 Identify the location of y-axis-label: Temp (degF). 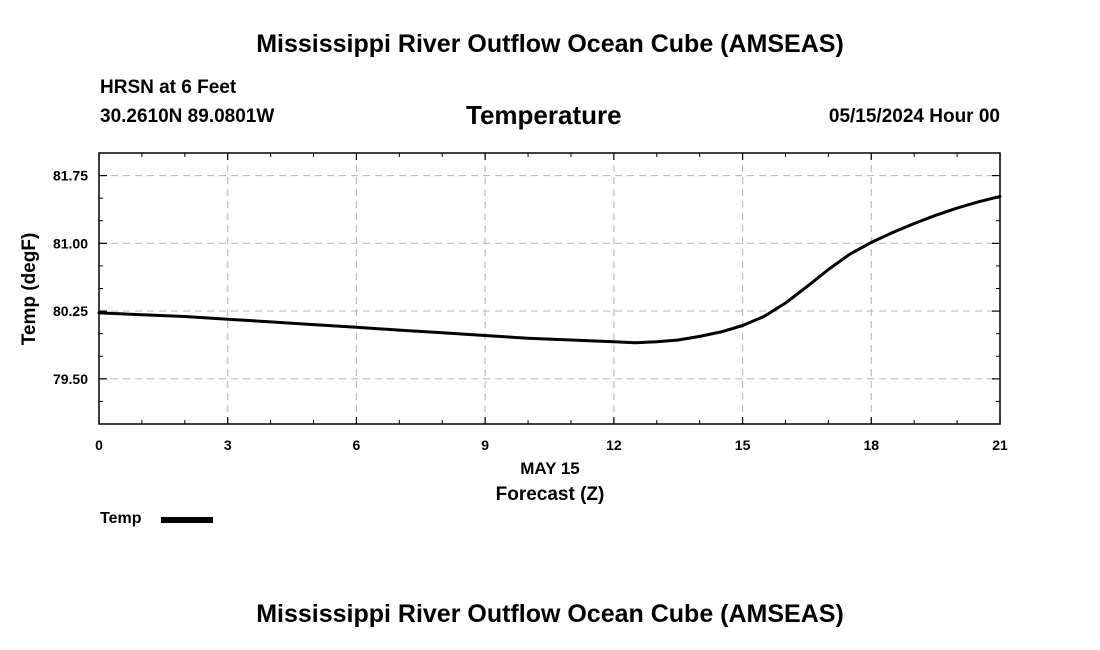
(29, 289).